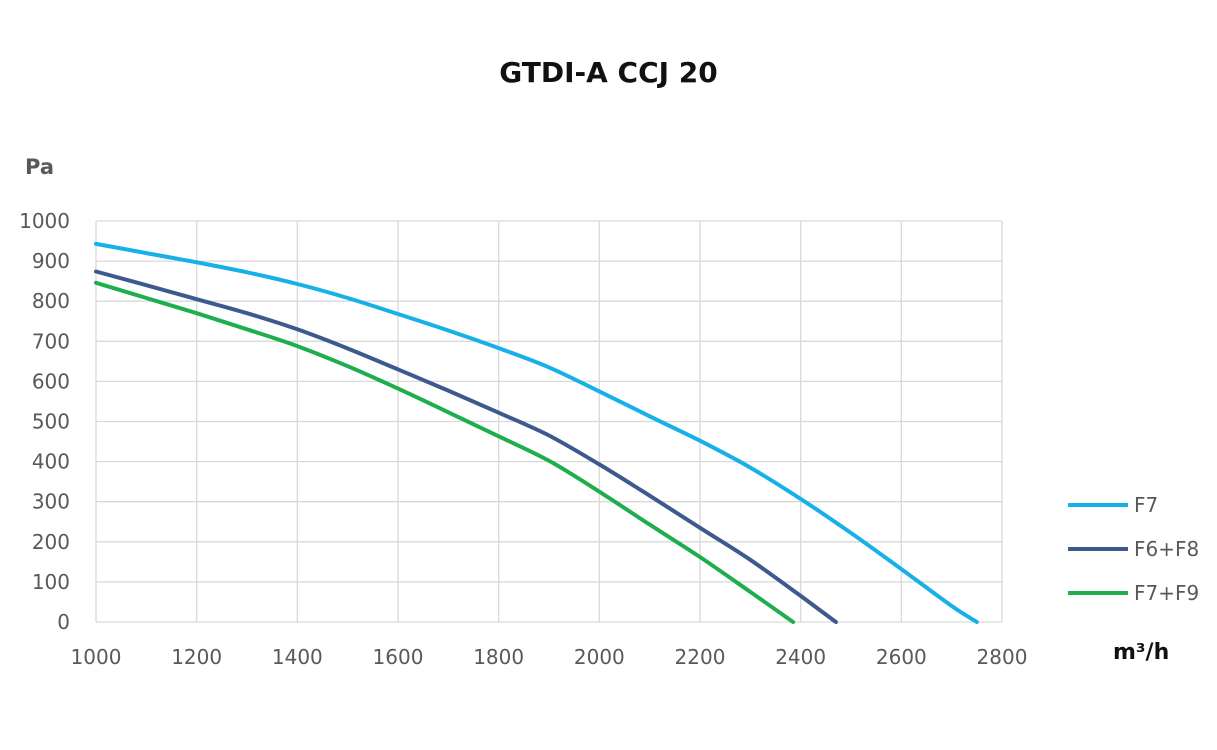  I want to click on y-tick-labels: 0 100 200 300 400 500 600 700 800 900 1000, so click(44, 421).